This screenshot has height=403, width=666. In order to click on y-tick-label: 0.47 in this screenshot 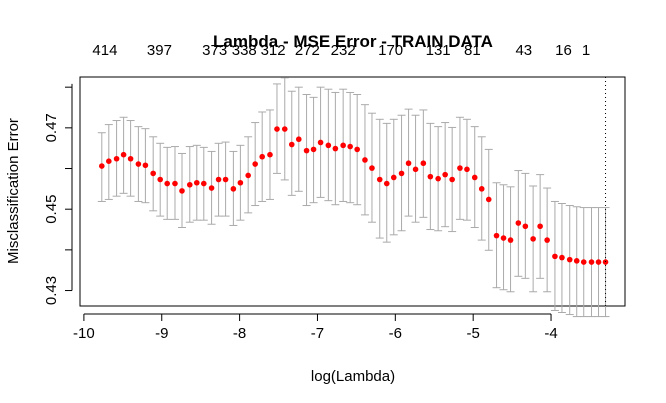, I will do `click(51, 127)`.